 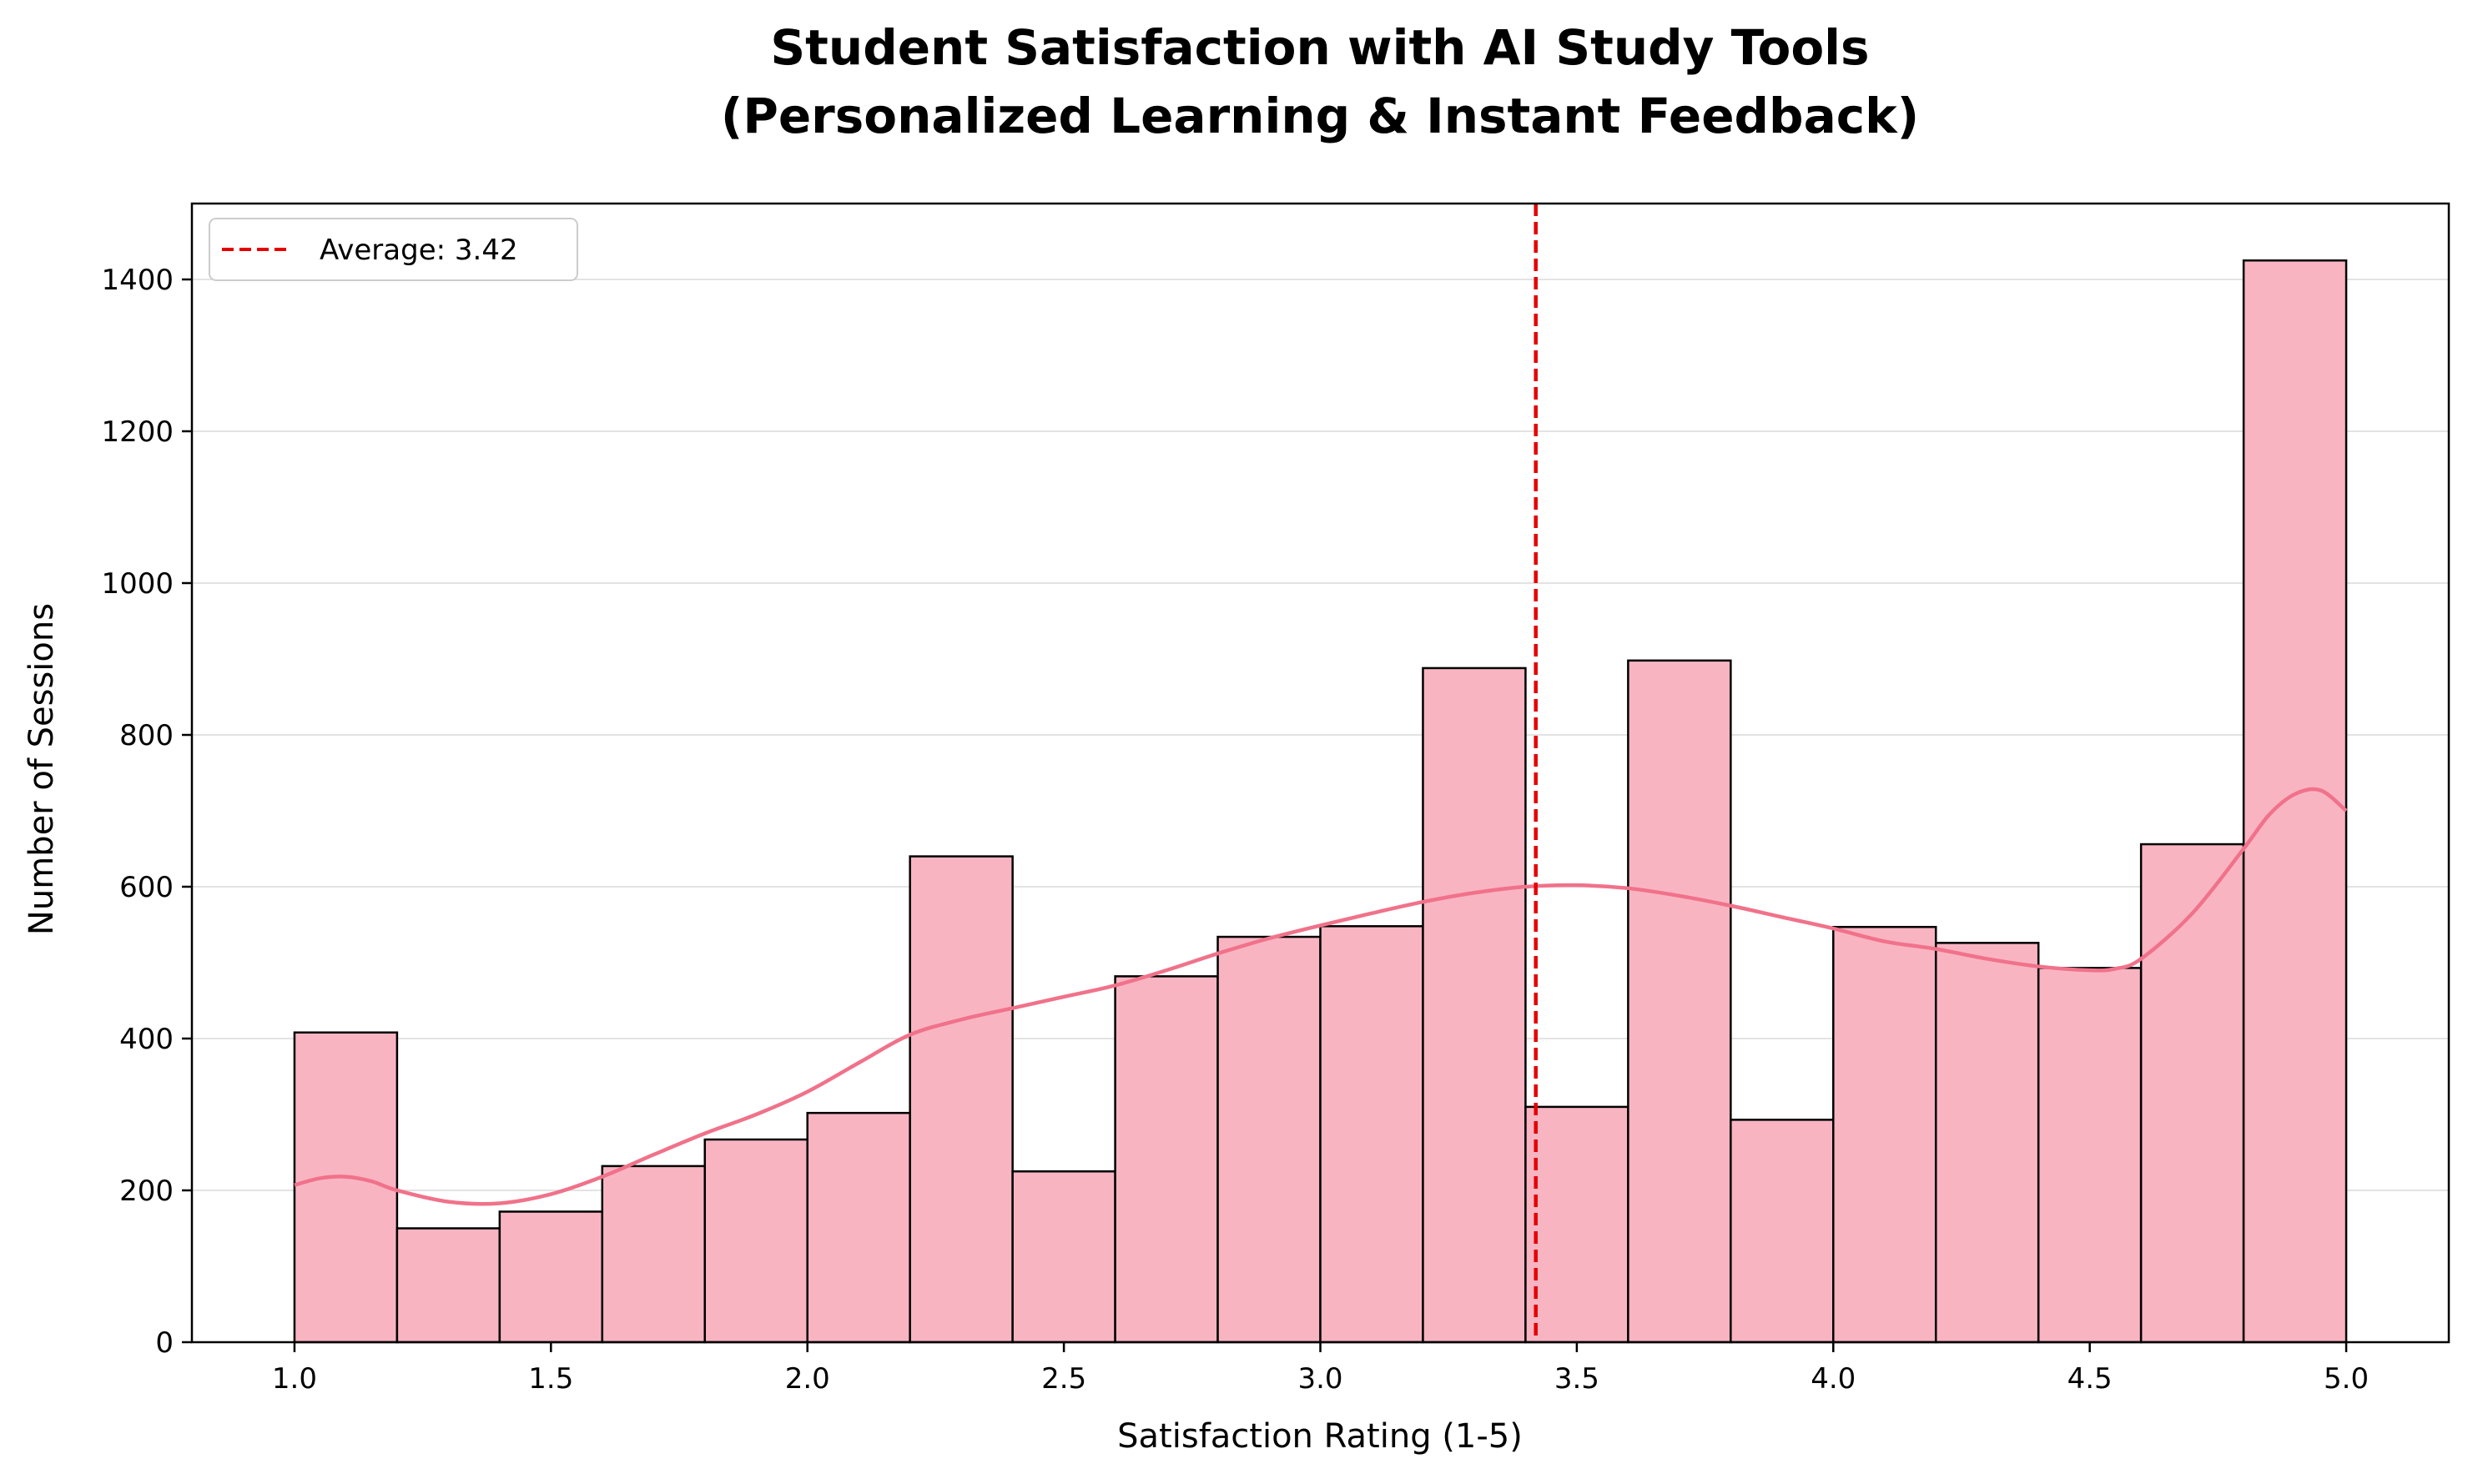 I want to click on y-tick-label-0: 0, so click(x=164, y=1343).